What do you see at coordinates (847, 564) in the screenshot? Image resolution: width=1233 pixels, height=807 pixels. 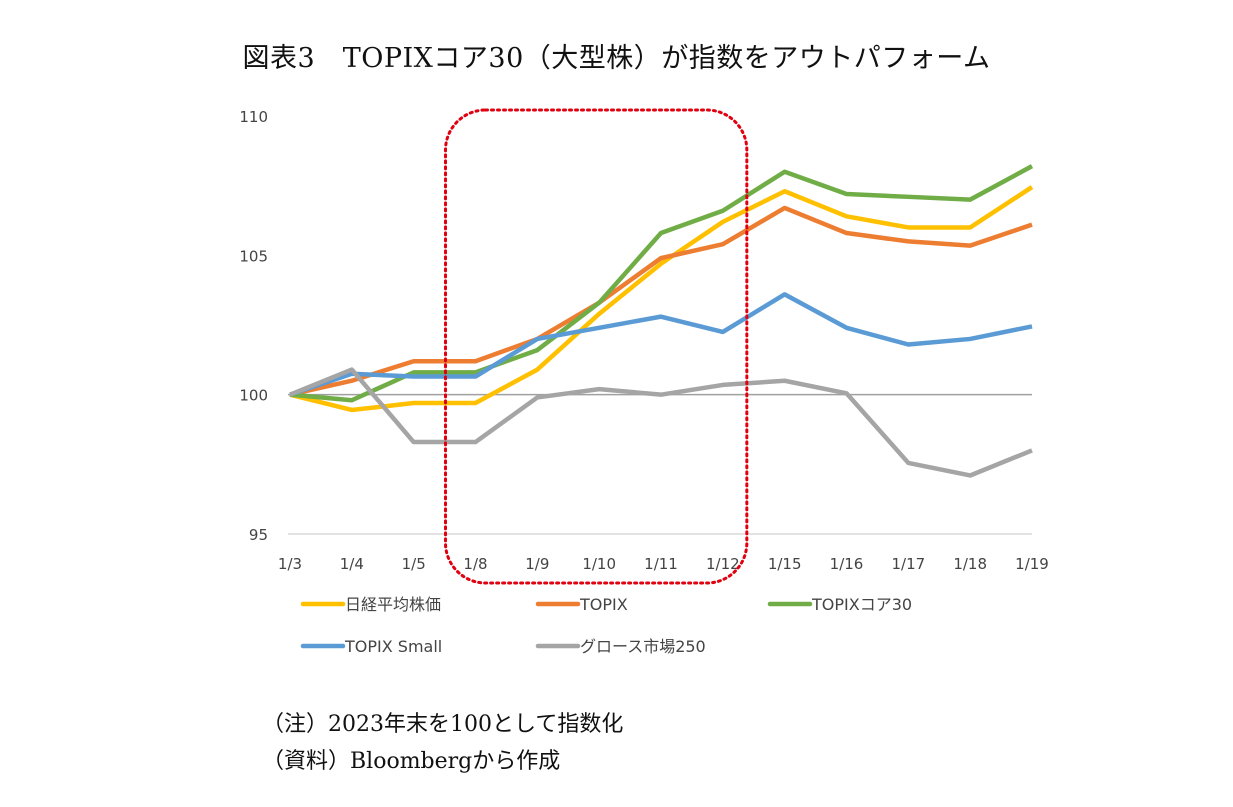 I see `x-tick-label: 1/16` at bounding box center [847, 564].